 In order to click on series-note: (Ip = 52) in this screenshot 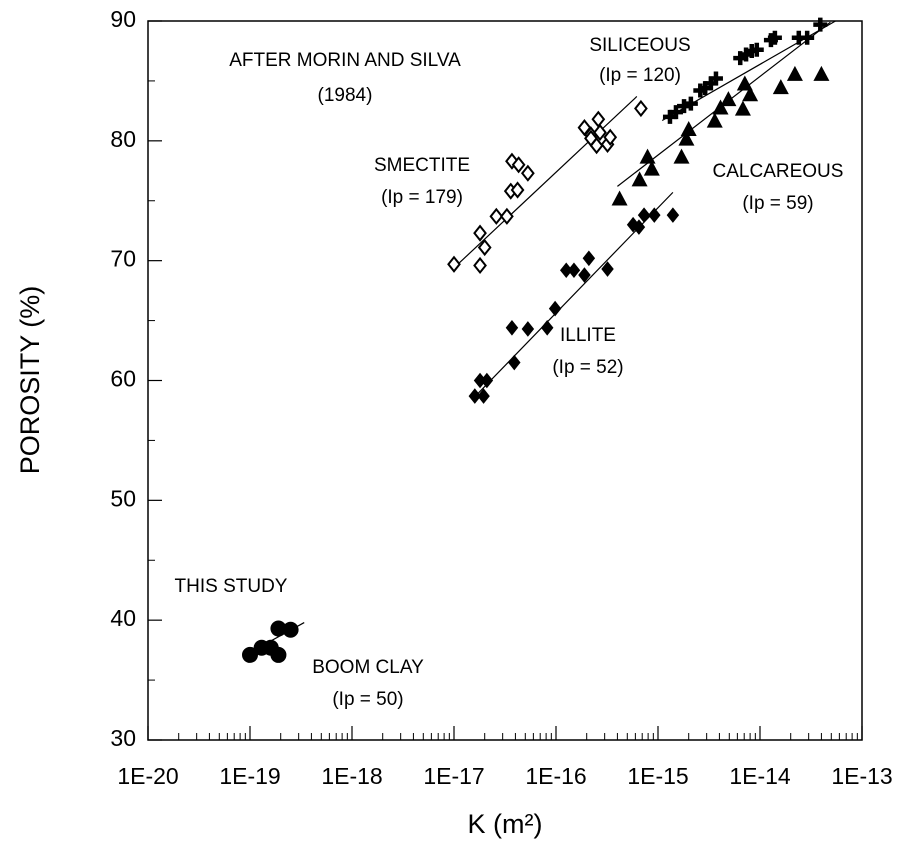, I will do `click(587, 367)`.